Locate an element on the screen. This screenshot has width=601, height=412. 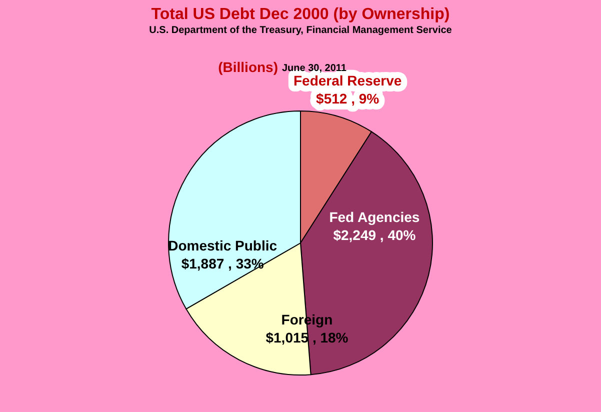
data-label: $2,249 , 40% is located at coordinates (374, 235).